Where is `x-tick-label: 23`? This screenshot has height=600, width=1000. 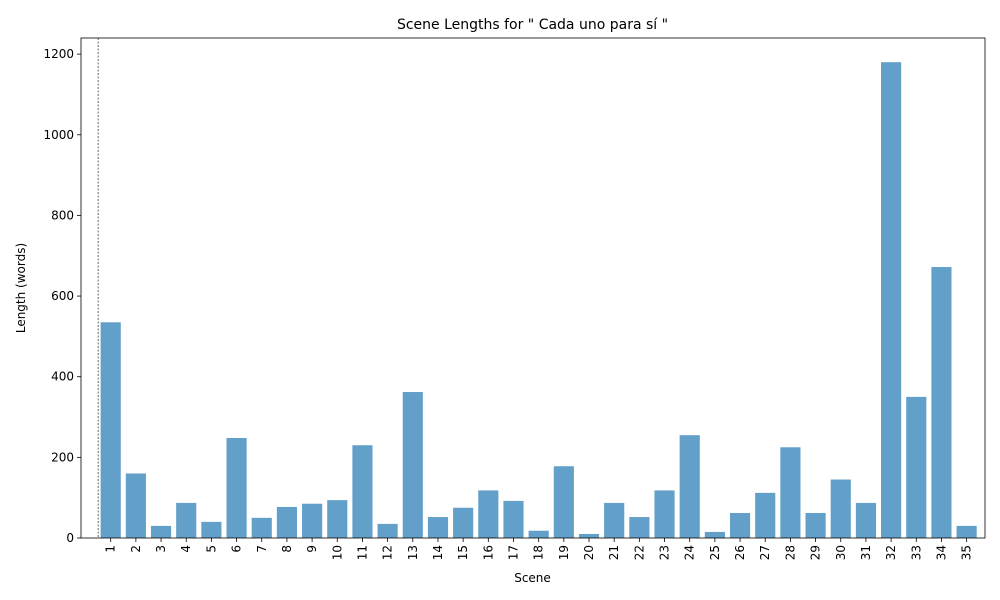
x-tick-label: 23 is located at coordinates (665, 552).